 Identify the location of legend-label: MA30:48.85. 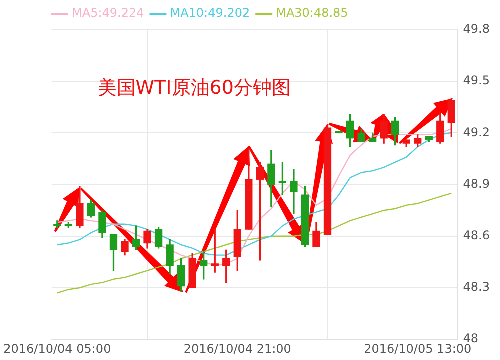
(312, 13).